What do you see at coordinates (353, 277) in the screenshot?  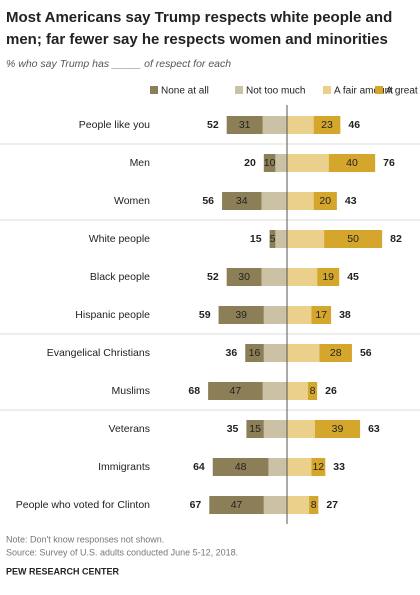 I see `total-label: 45` at bounding box center [353, 277].